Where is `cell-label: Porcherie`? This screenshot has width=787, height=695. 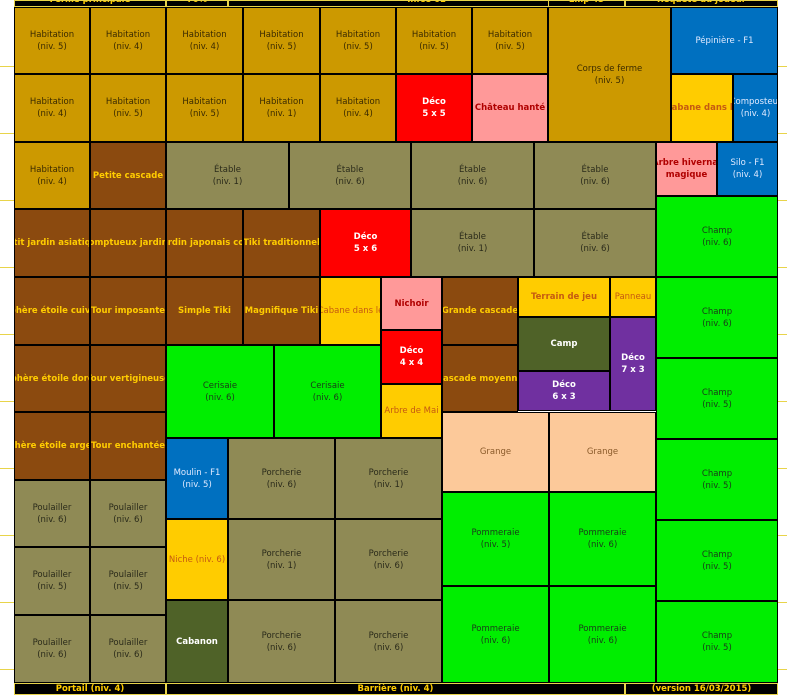 cell-label: Porcherie is located at coordinates (281, 553).